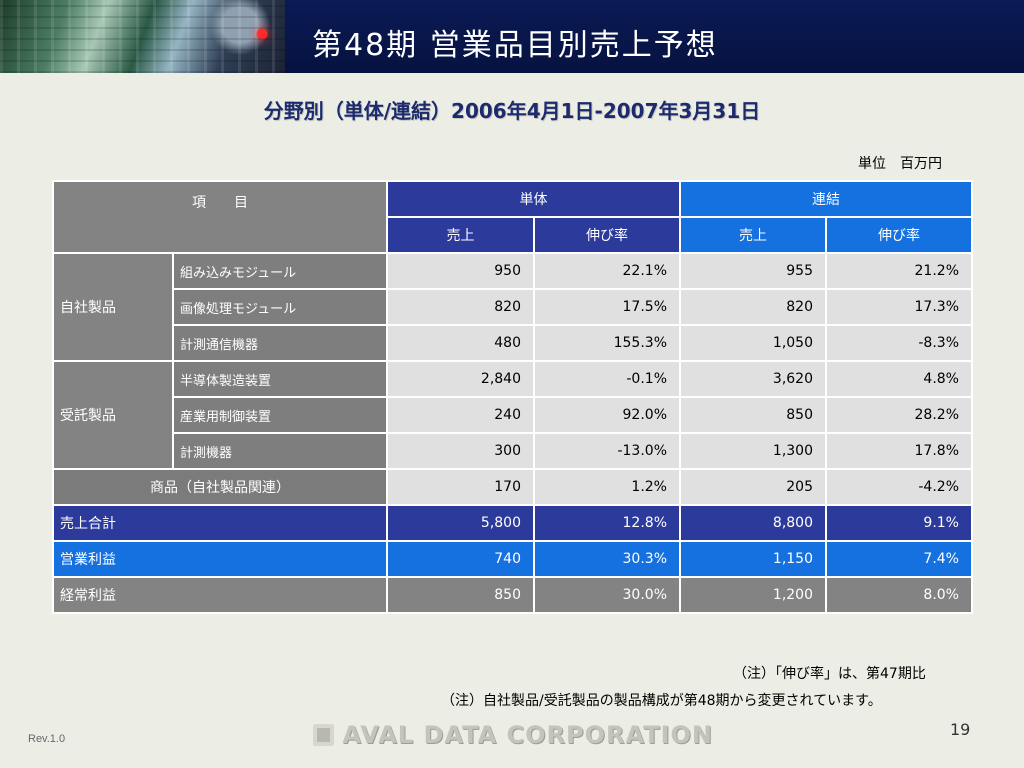 The width and height of the screenshot is (1024, 768). I want to click on consolidated-growth-cell: -8.3%, so click(899, 343).